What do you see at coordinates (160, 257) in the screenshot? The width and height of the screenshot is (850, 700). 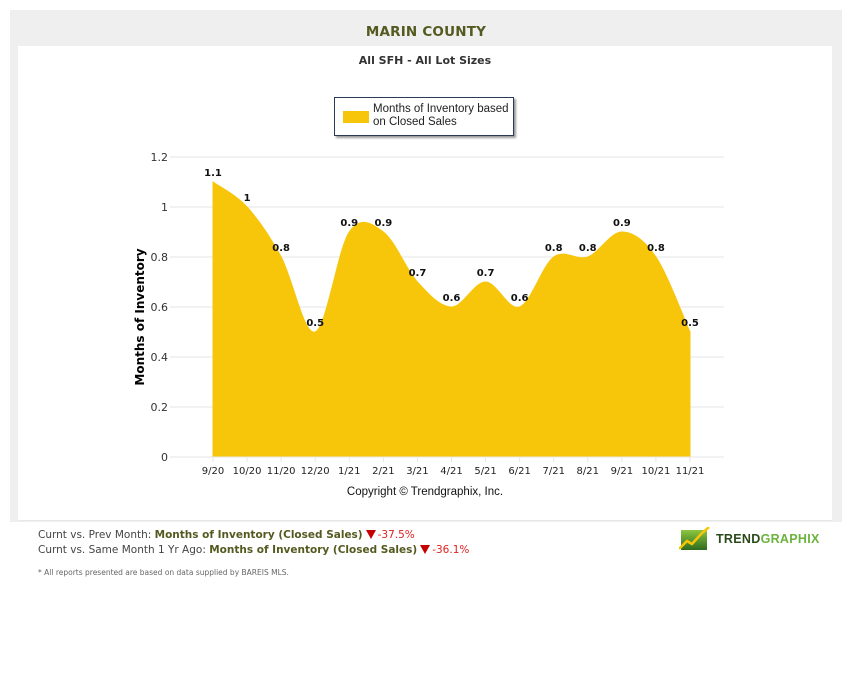 I see `y-tick-label: 0.8` at bounding box center [160, 257].